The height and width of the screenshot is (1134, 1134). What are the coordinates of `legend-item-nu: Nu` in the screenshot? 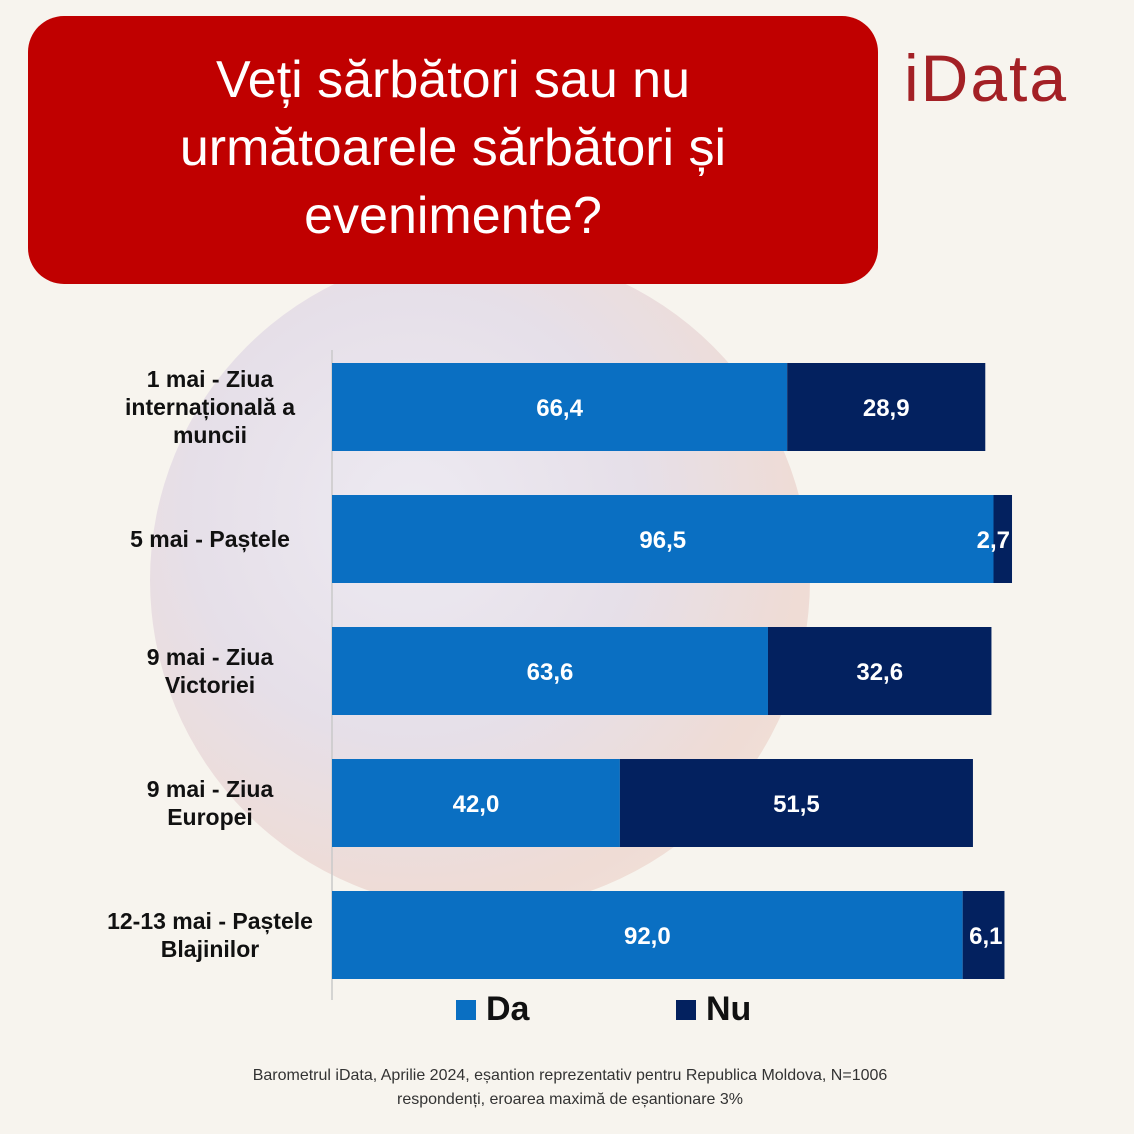 It's located at (713, 1009).